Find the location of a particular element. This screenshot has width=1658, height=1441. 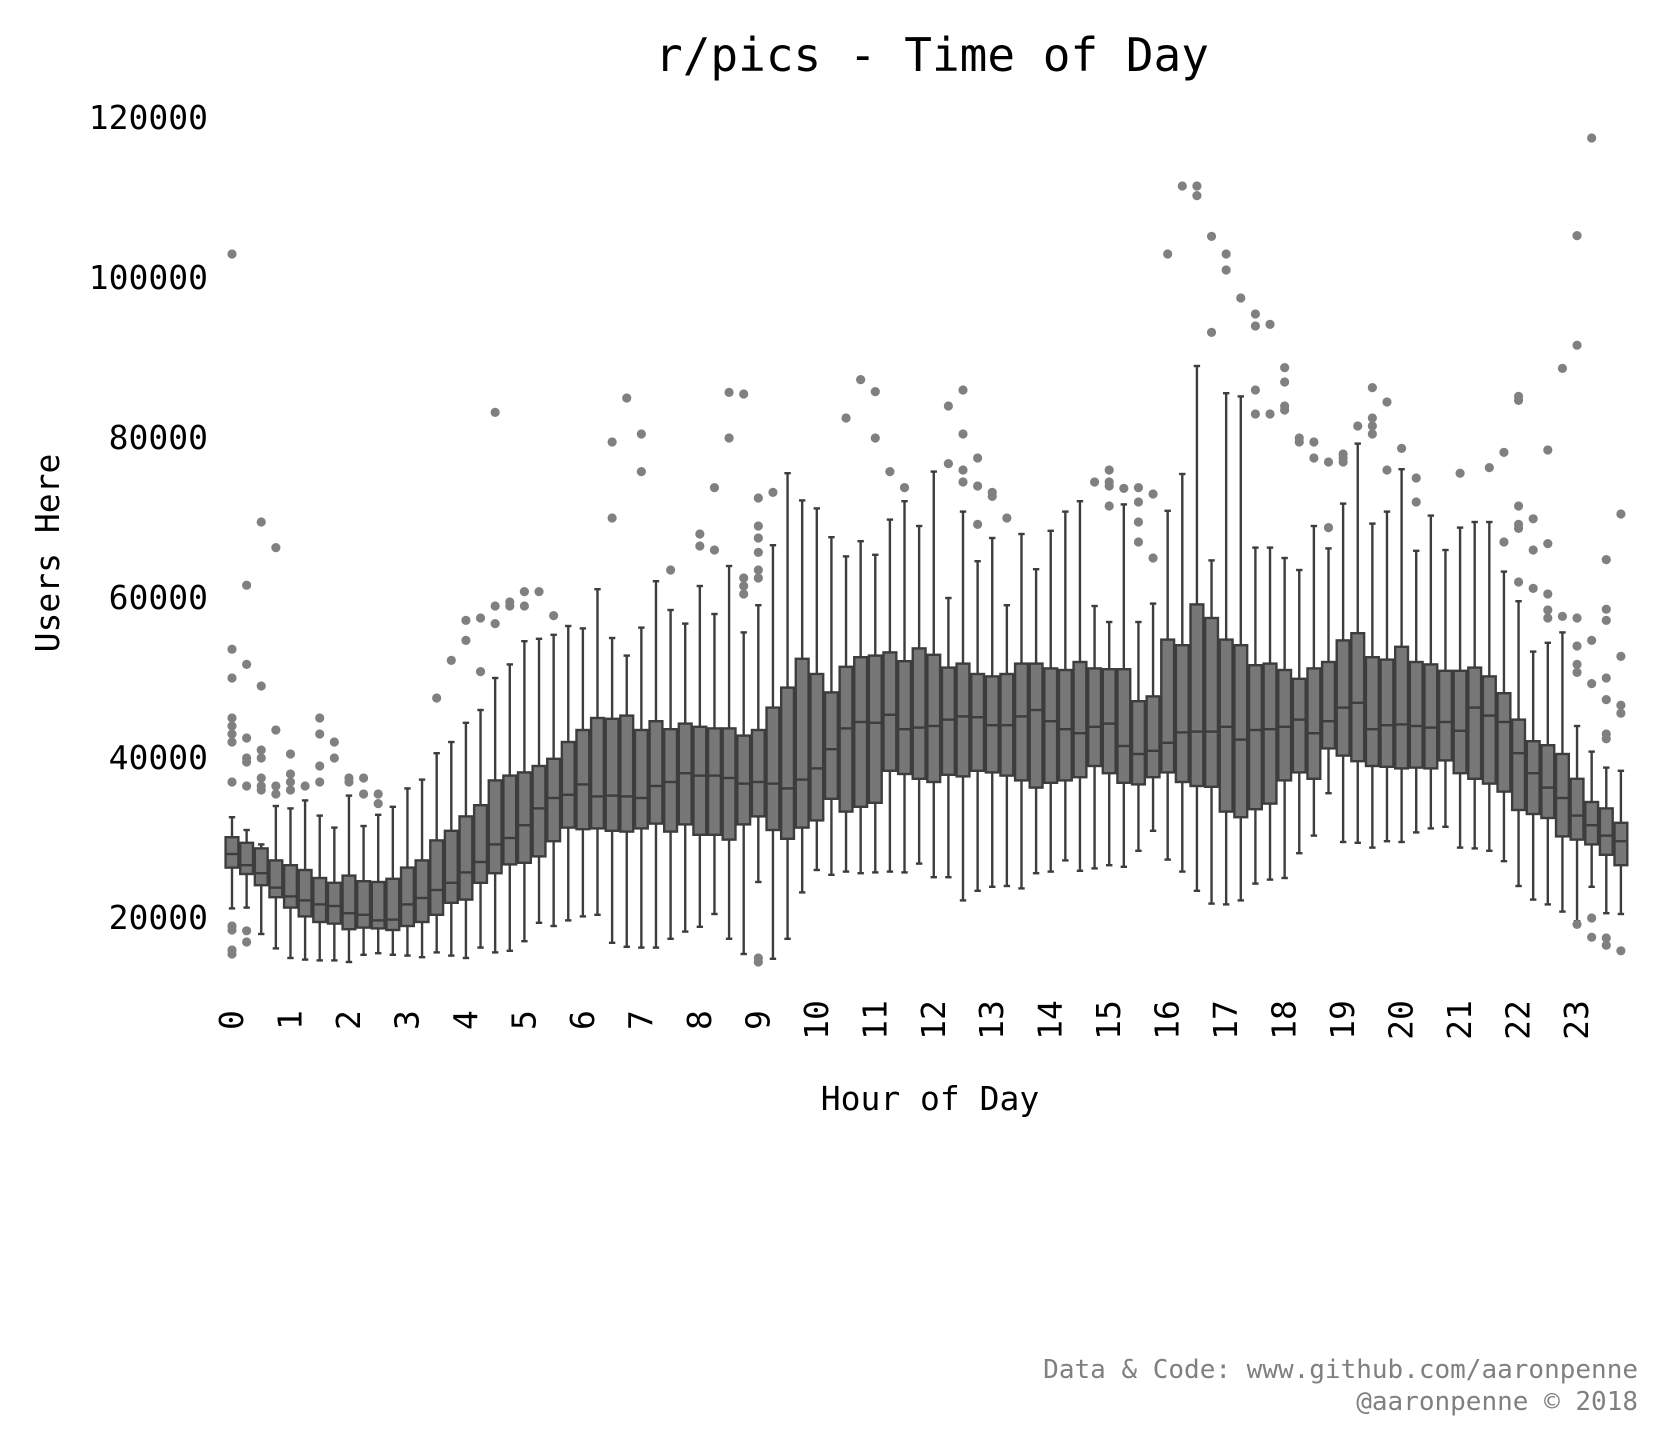

x-tick-label: 14 is located at coordinates (1050, 1020).